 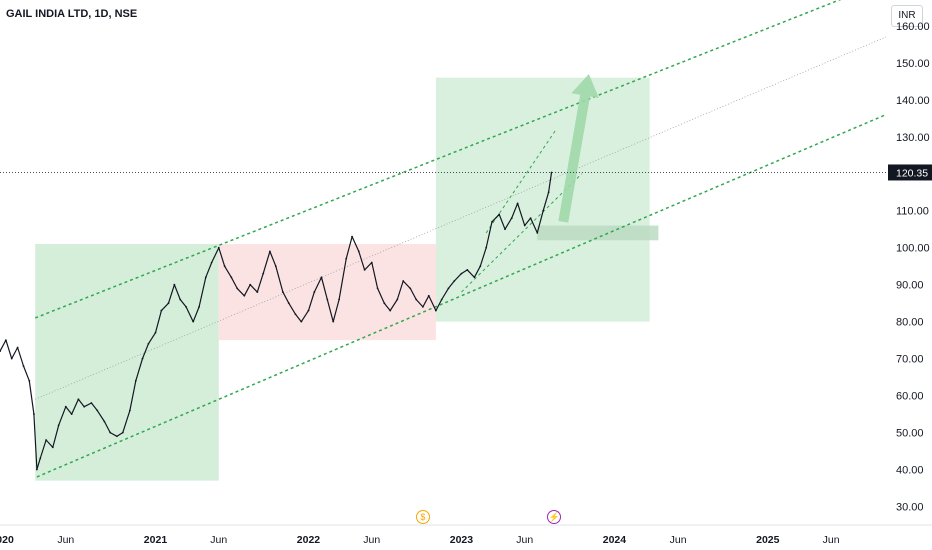 I want to click on x-tick-label: 2025, so click(x=768, y=540).